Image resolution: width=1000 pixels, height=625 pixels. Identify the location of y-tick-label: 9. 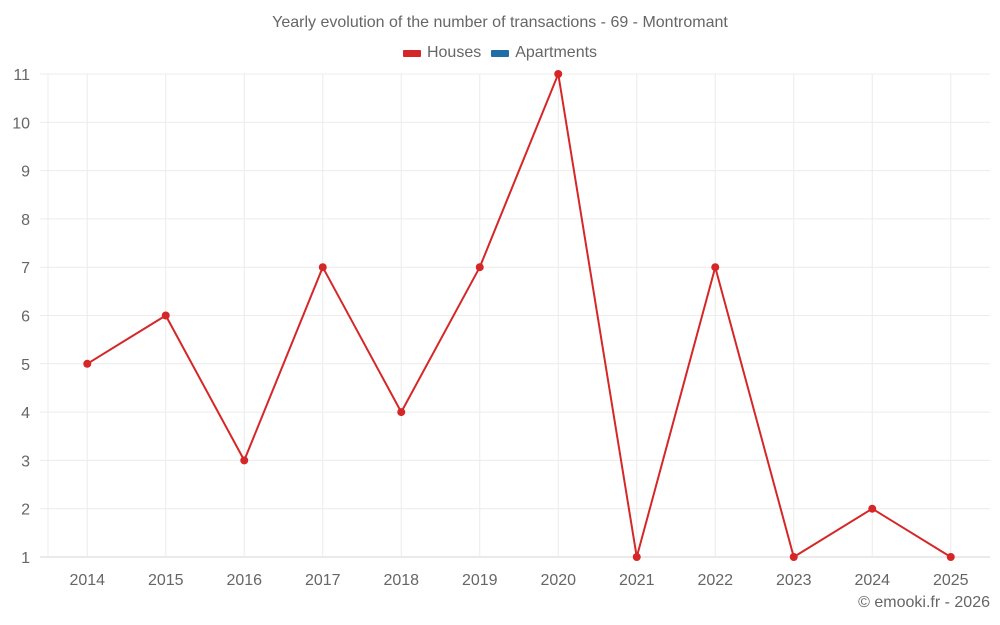
(25, 172).